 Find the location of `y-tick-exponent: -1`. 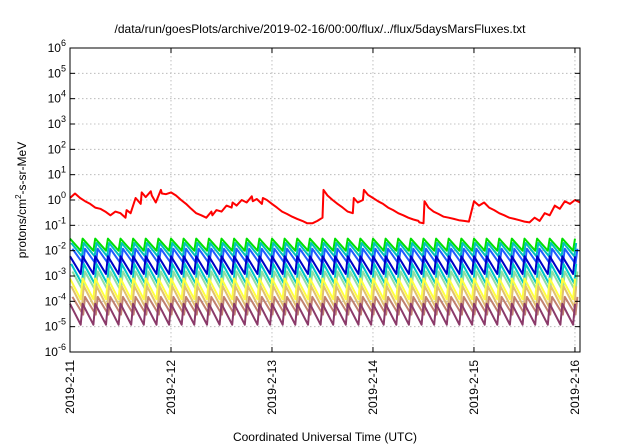

y-tick-exponent: -1 is located at coordinates (62, 220).